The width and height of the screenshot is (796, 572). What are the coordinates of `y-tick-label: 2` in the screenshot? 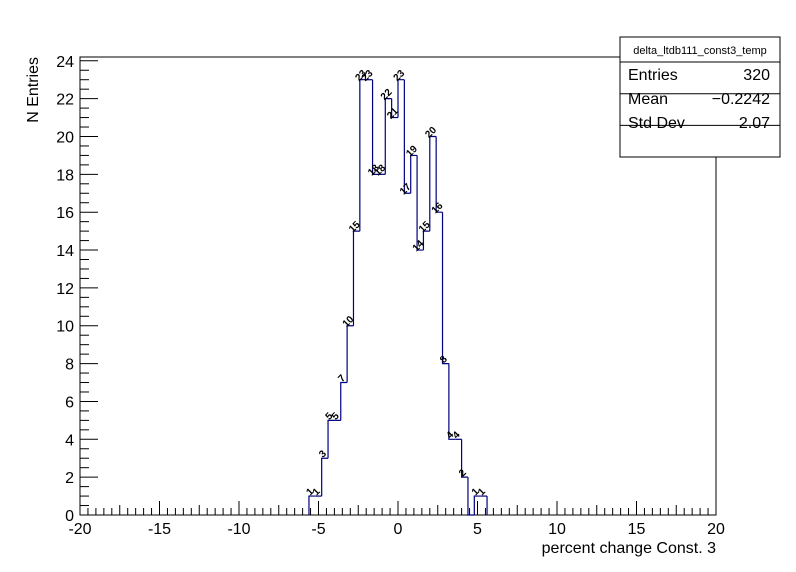 It's located at (69, 478).